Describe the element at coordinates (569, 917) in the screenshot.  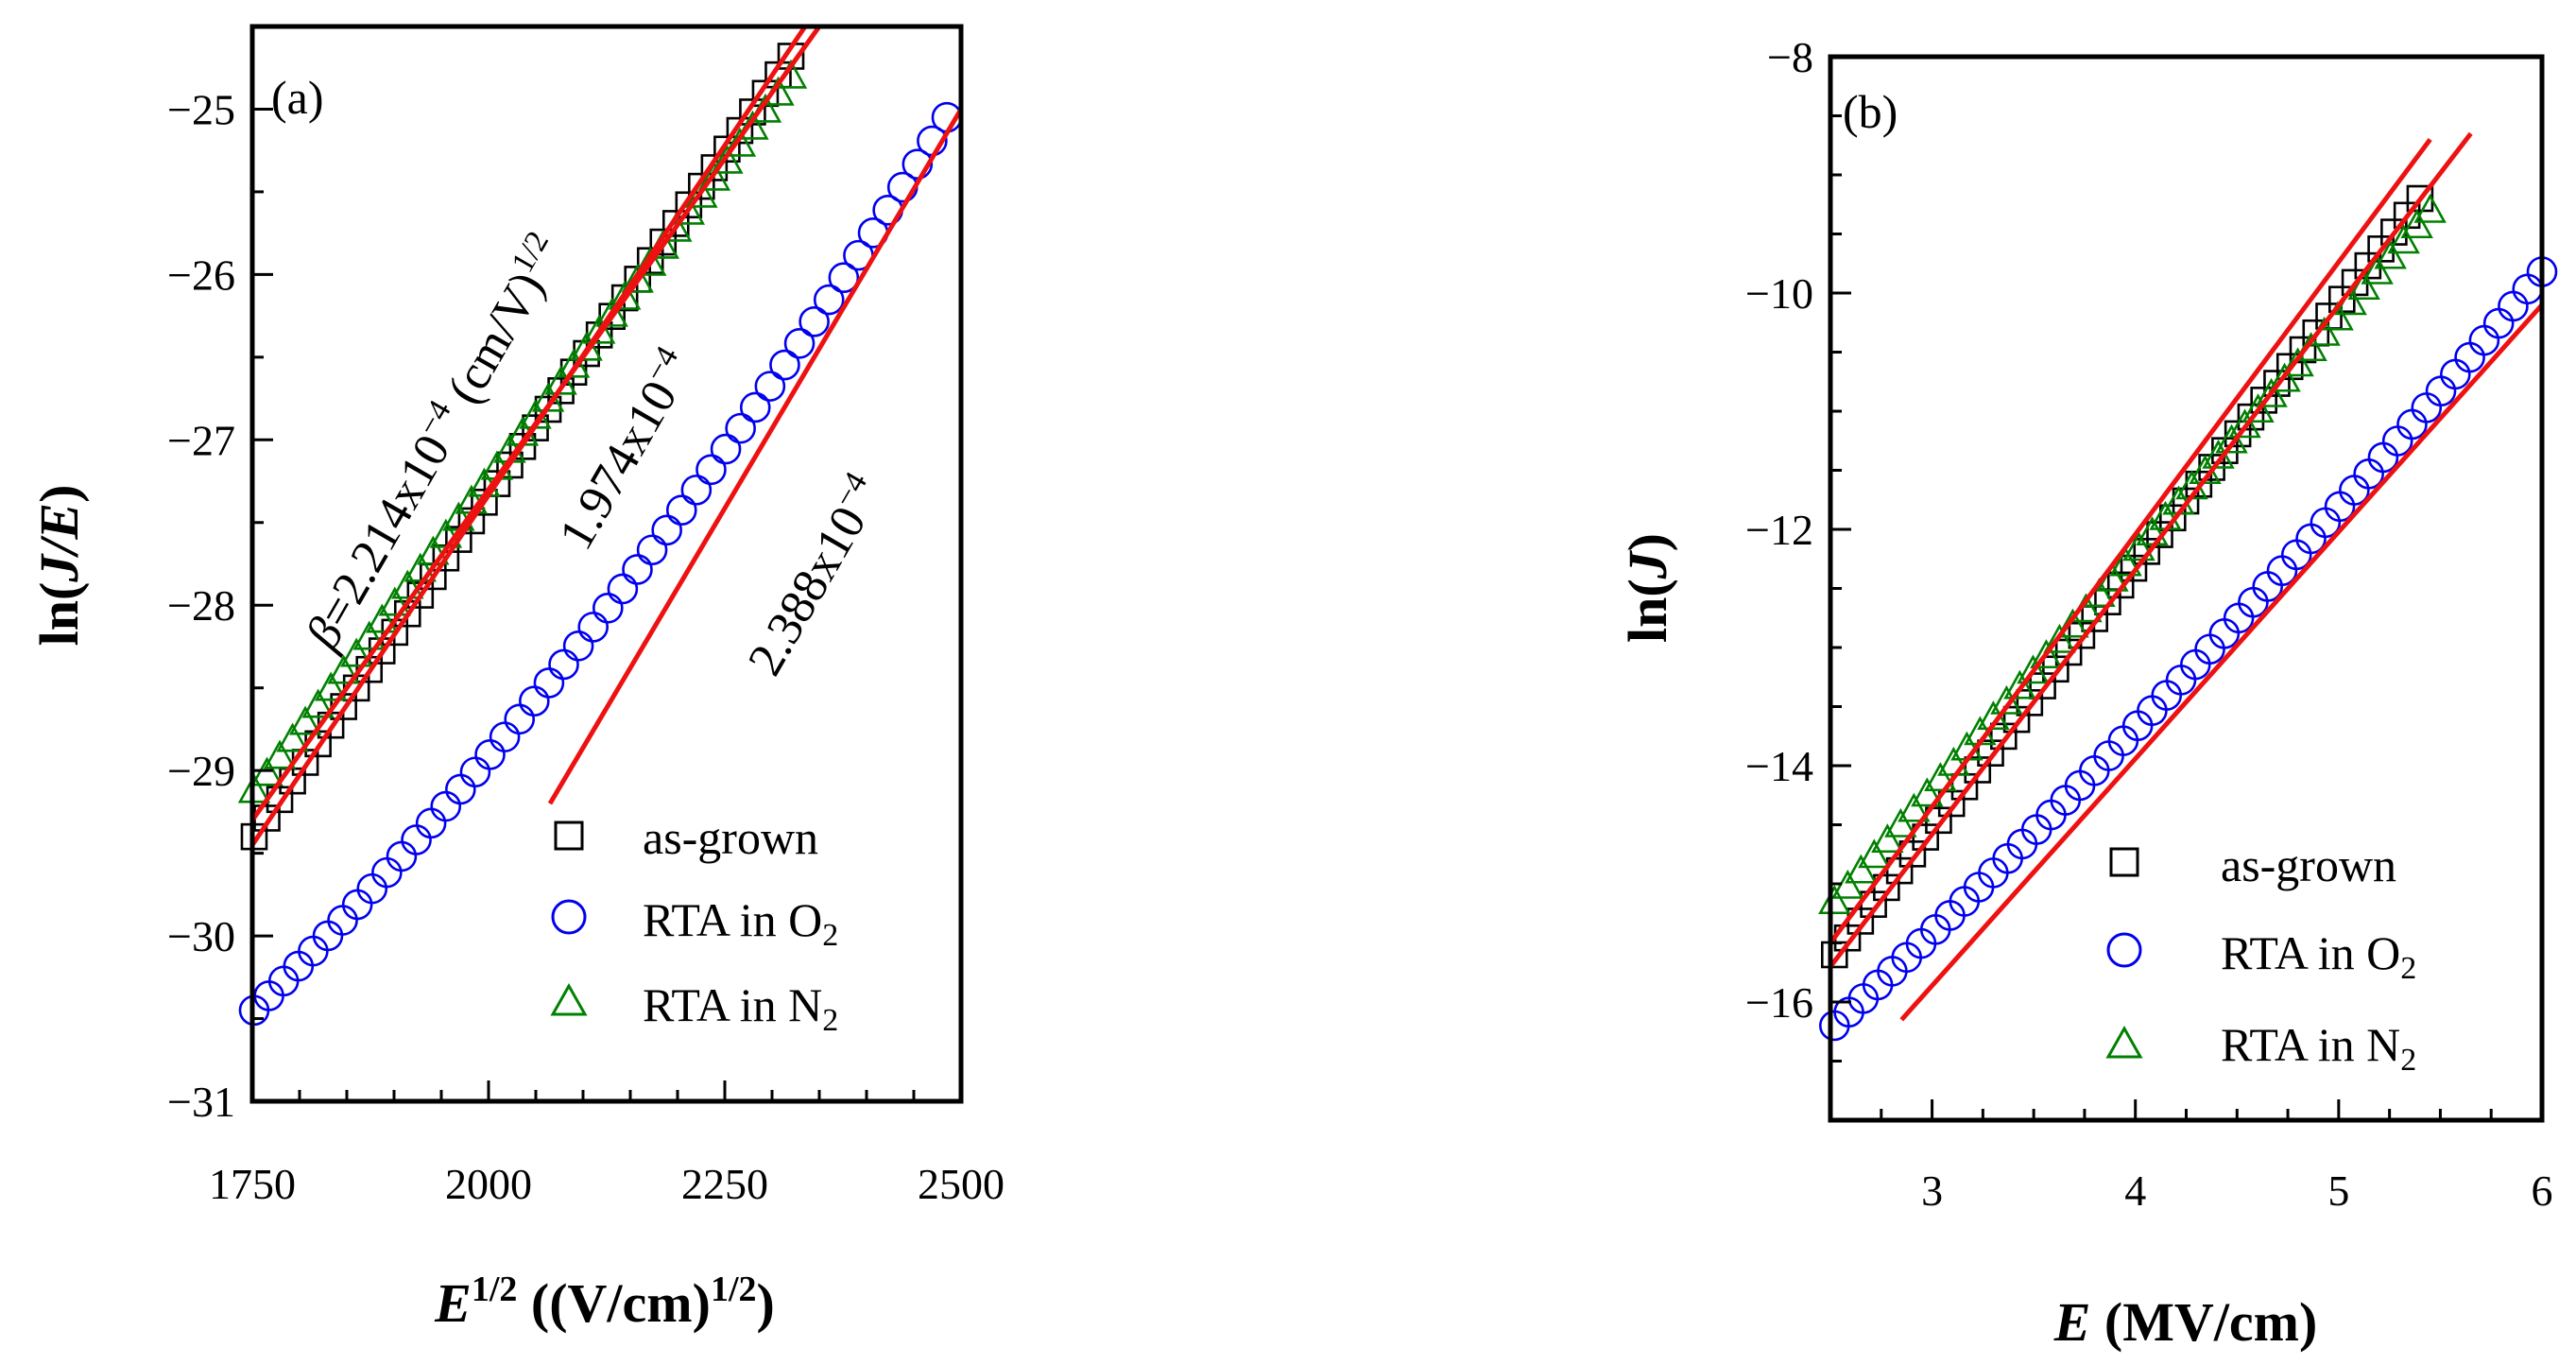
I see `legend-a-marker-circle` at that location.